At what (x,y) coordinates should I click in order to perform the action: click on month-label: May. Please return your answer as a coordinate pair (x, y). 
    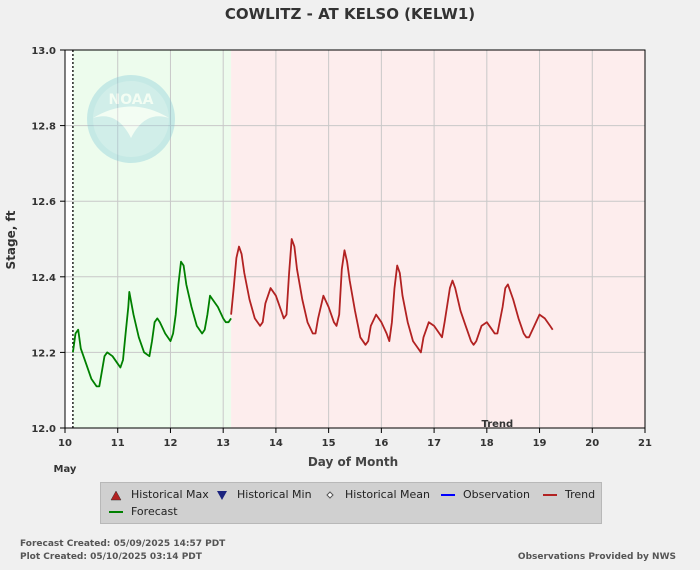
    Looking at the image, I should click on (65, 469).